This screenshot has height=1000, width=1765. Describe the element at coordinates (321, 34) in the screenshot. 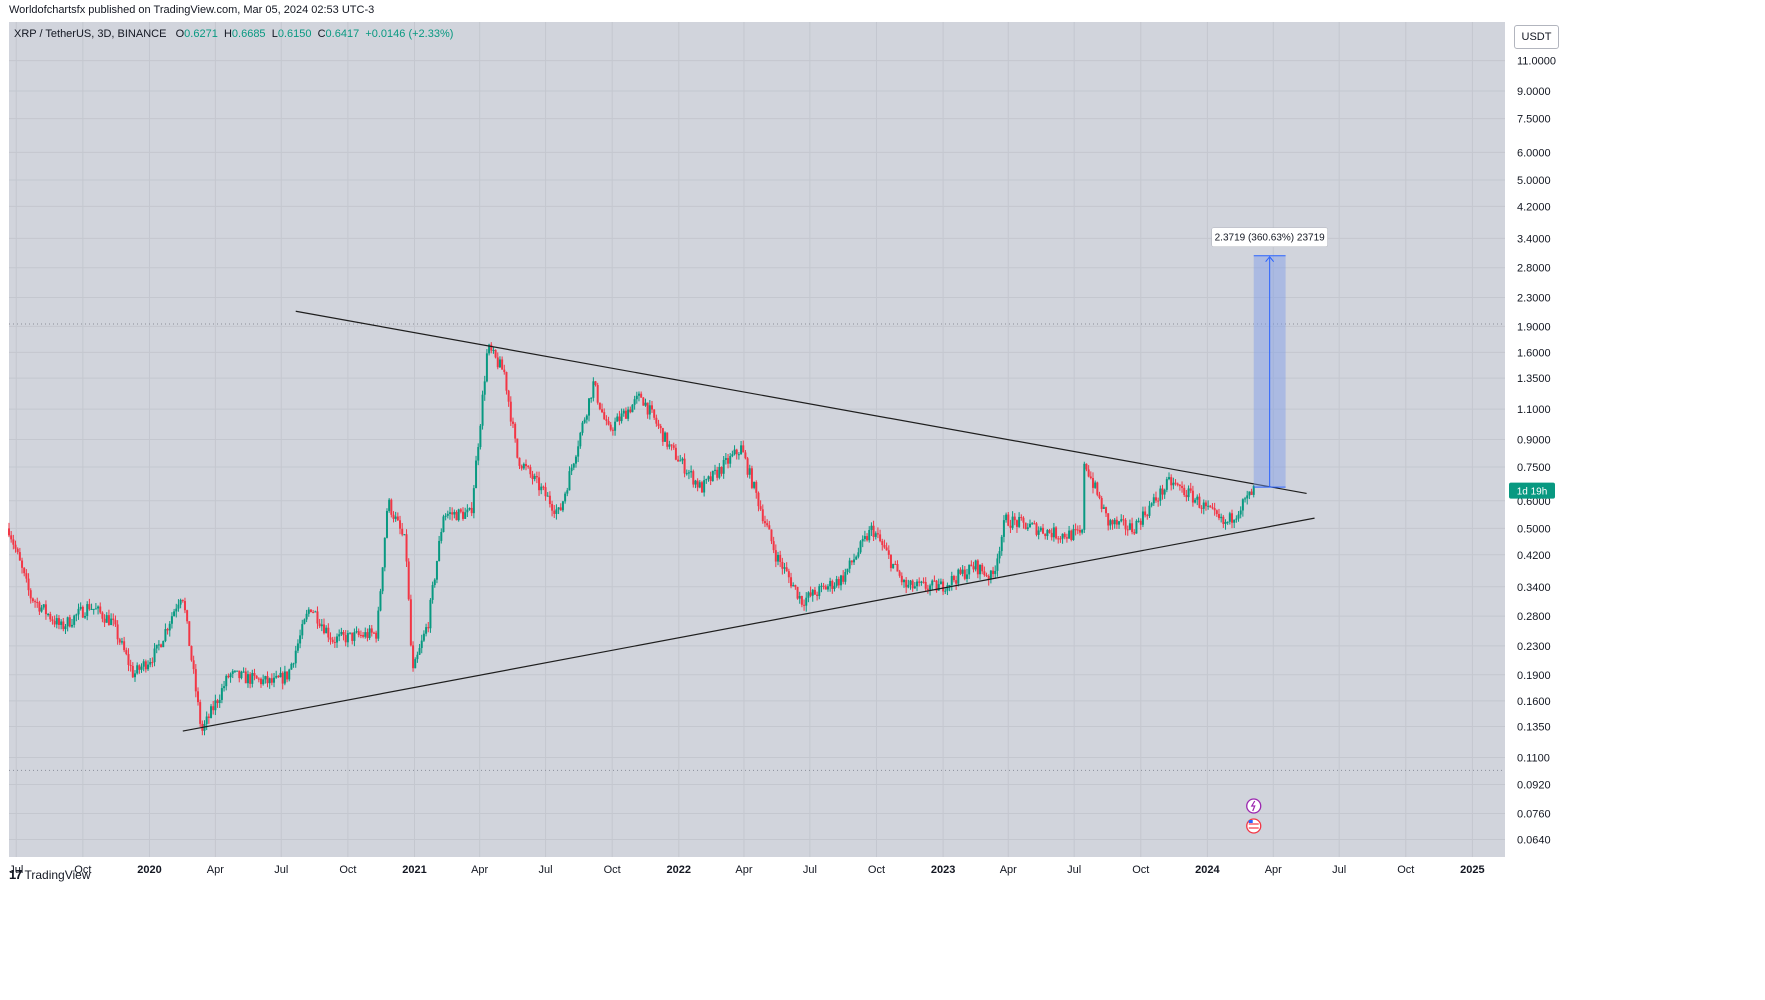

I see `close-label: C` at that location.